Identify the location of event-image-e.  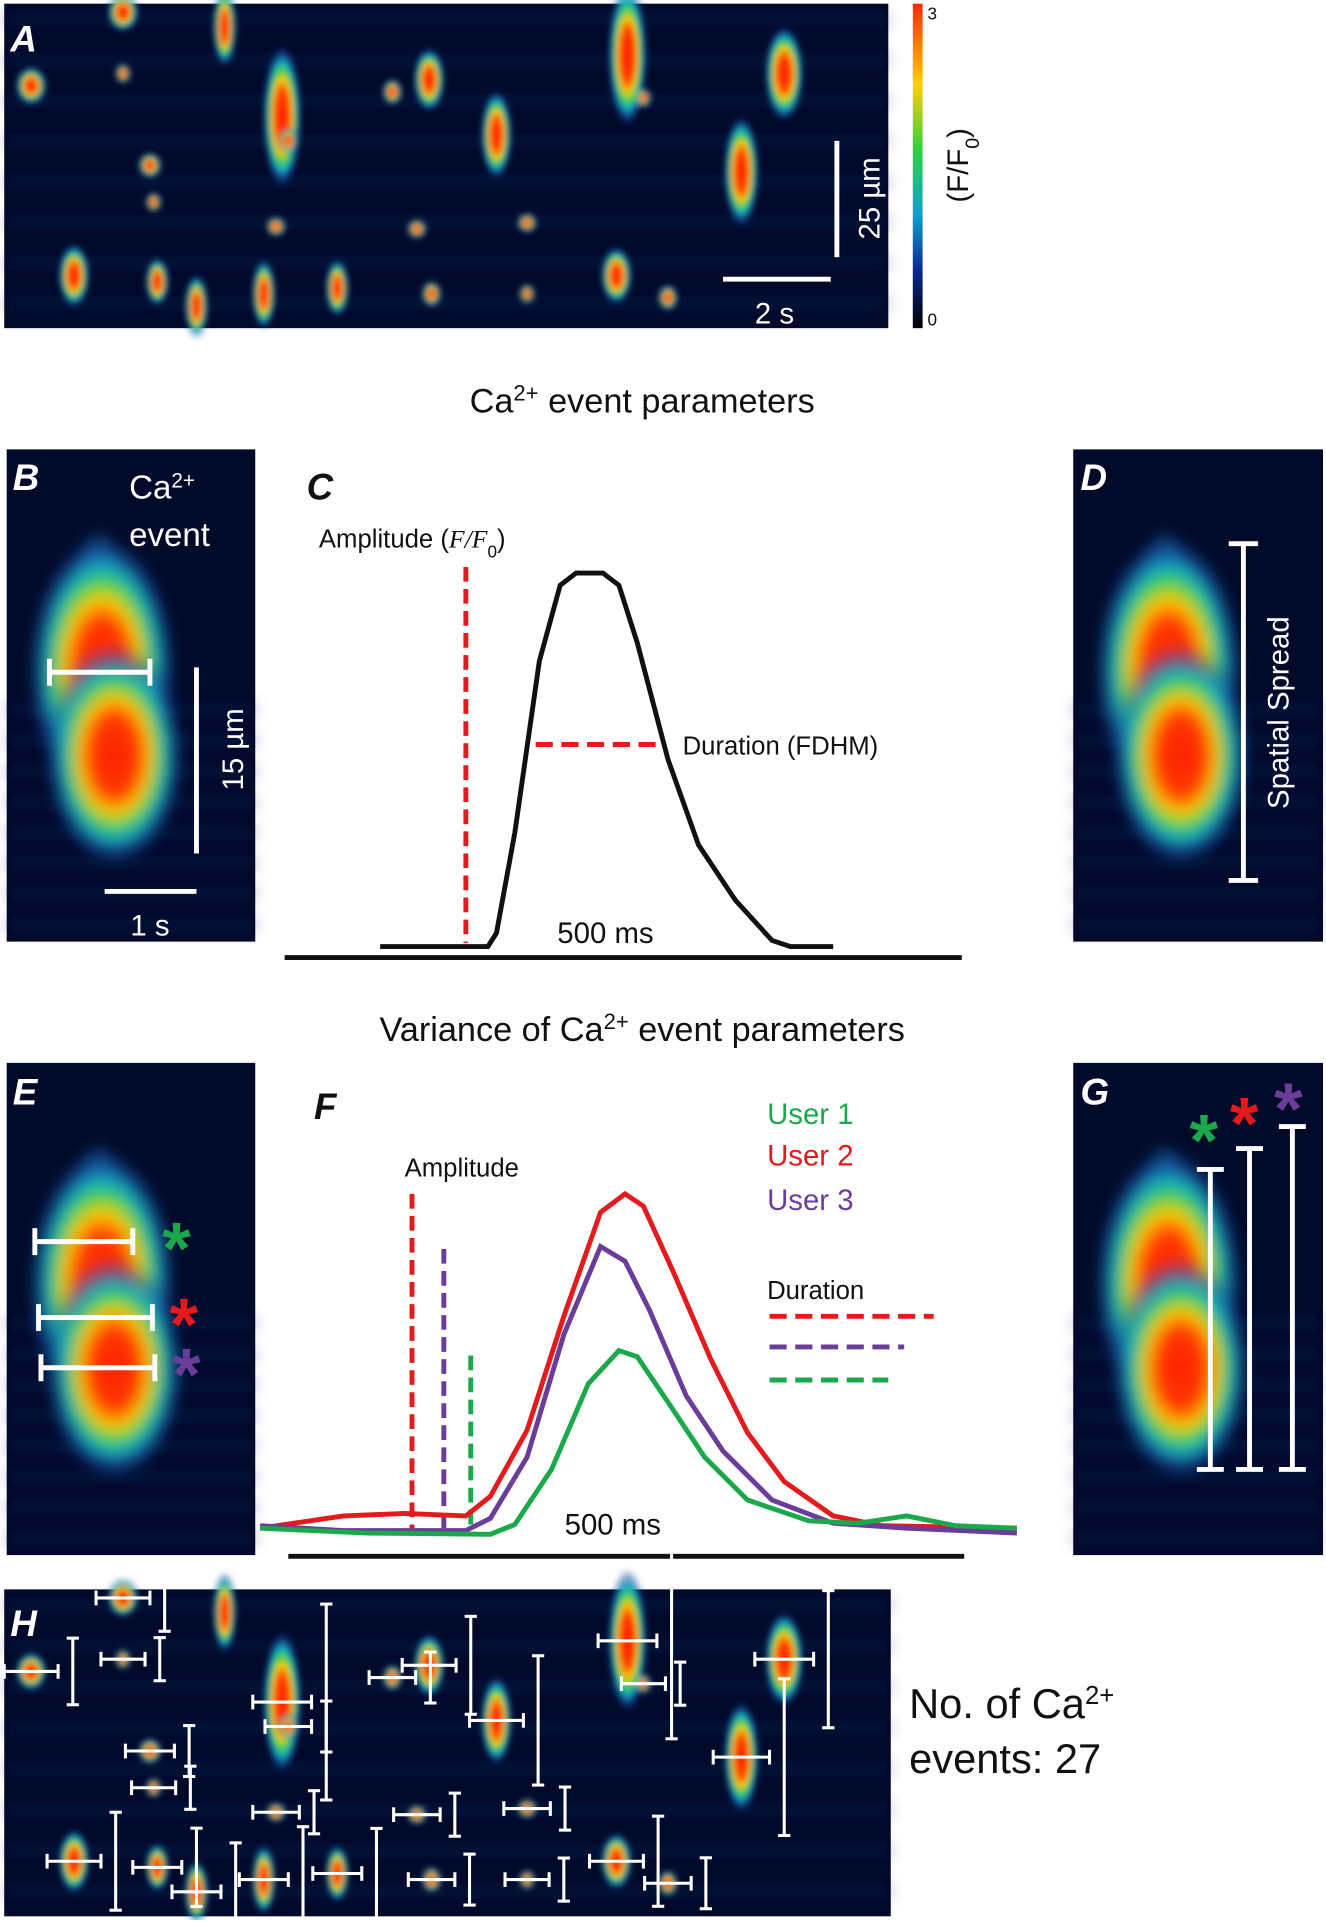
(131, 1309).